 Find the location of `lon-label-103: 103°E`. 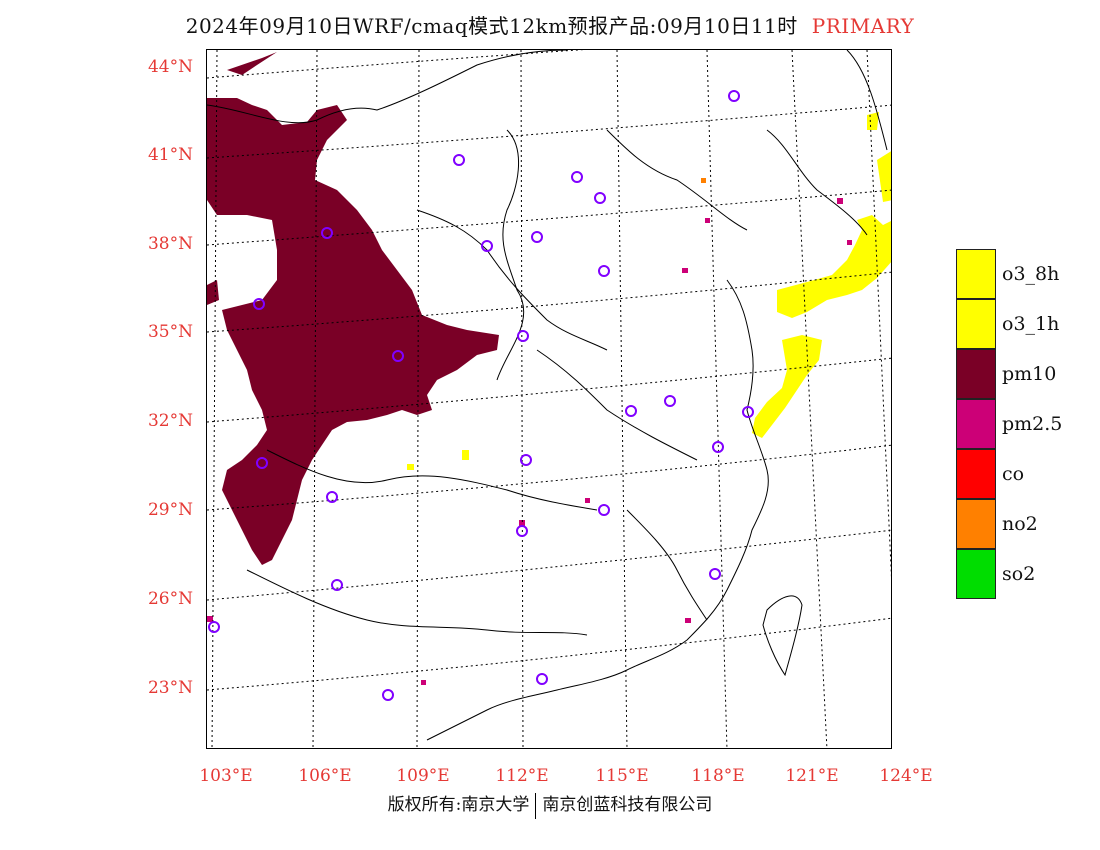

lon-label-103: 103°E is located at coordinates (226, 776).